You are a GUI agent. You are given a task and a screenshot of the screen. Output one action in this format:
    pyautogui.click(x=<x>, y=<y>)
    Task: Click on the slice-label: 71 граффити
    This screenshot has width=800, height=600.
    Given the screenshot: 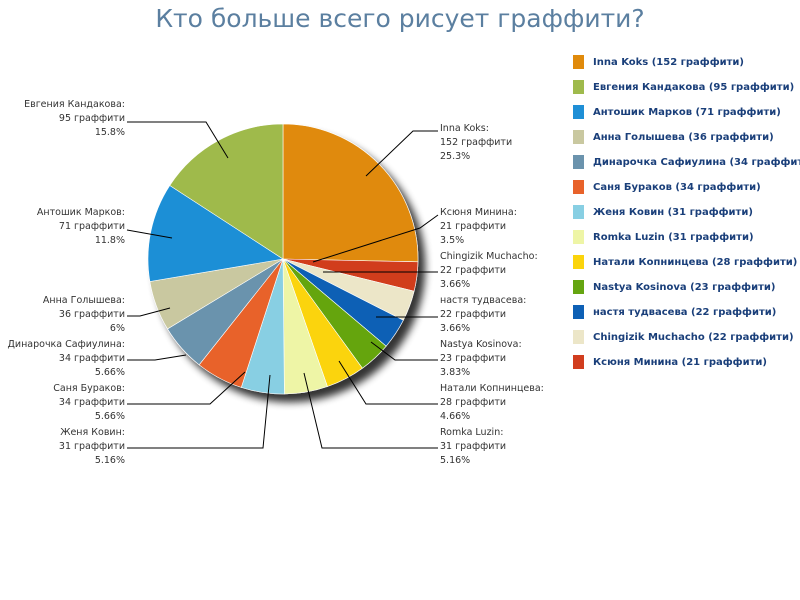 What is the action you would take?
    pyautogui.click(x=92, y=226)
    